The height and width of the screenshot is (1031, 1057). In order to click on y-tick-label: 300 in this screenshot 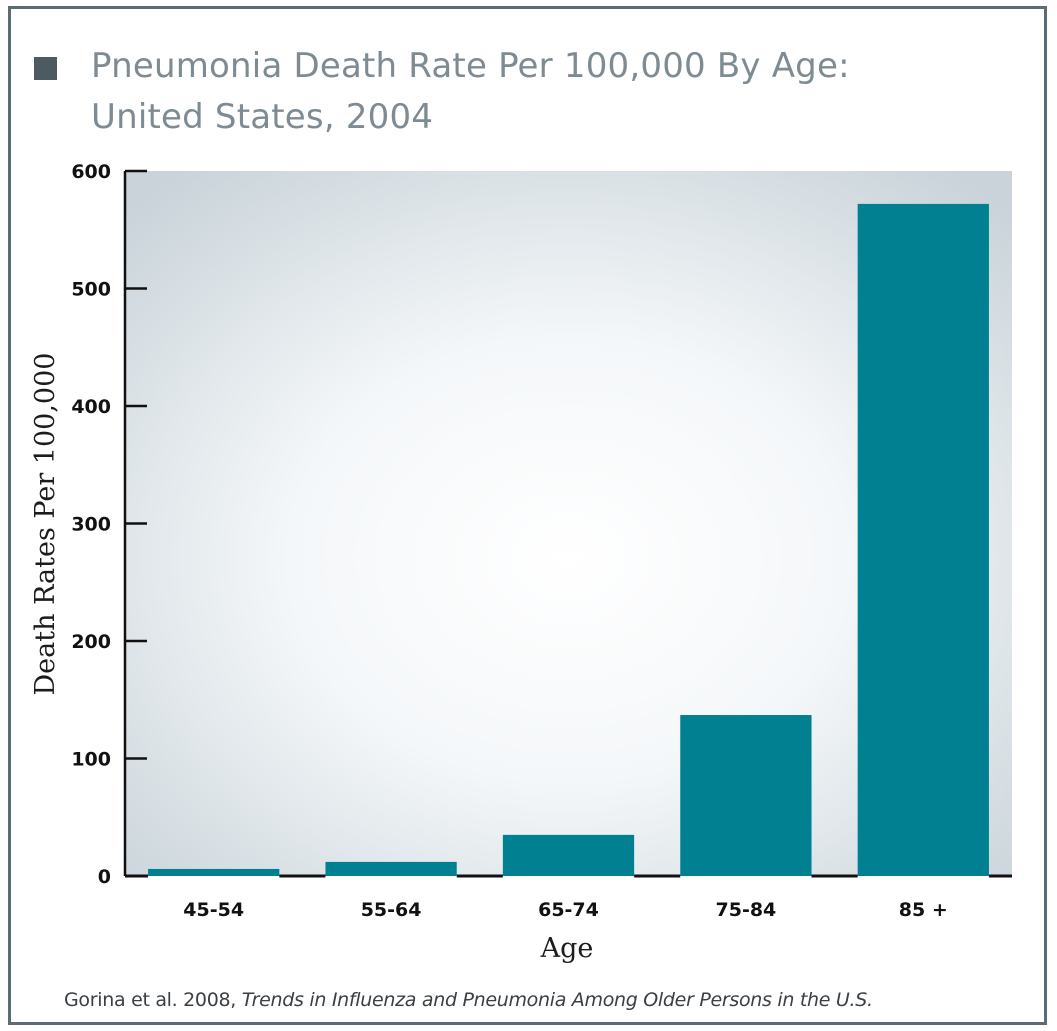, I will do `click(91, 525)`.